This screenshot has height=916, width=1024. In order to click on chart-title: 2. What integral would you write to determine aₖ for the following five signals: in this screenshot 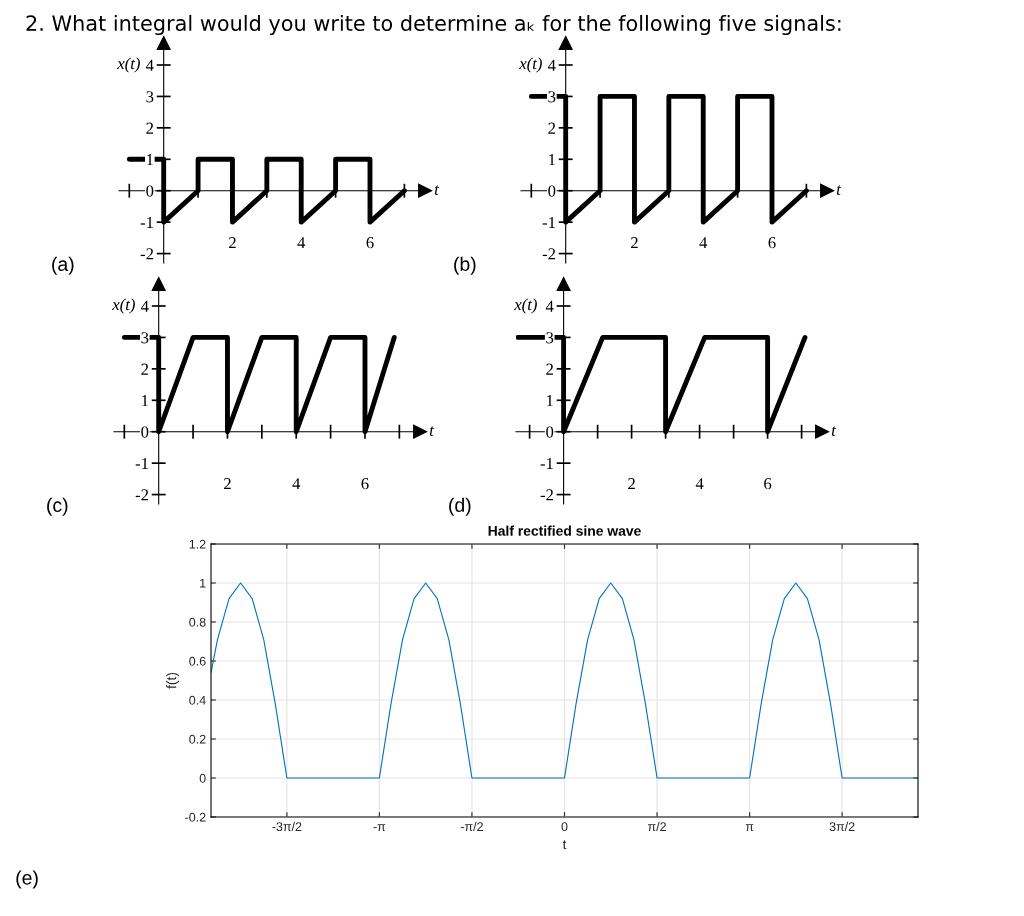, I will do `click(433, 25)`.